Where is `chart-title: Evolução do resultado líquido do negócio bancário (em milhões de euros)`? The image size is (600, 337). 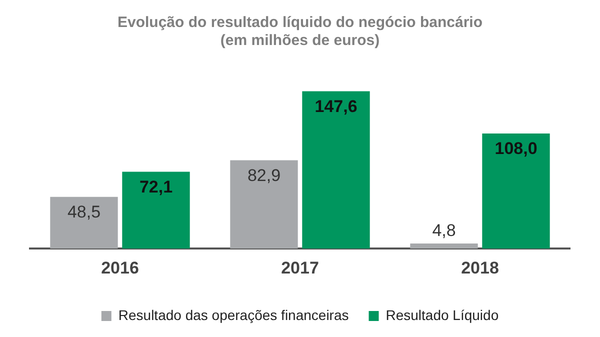
chart-title: Evolução do resultado líquido do negócio bancário (em milhões de euros) is located at coordinates (300, 32).